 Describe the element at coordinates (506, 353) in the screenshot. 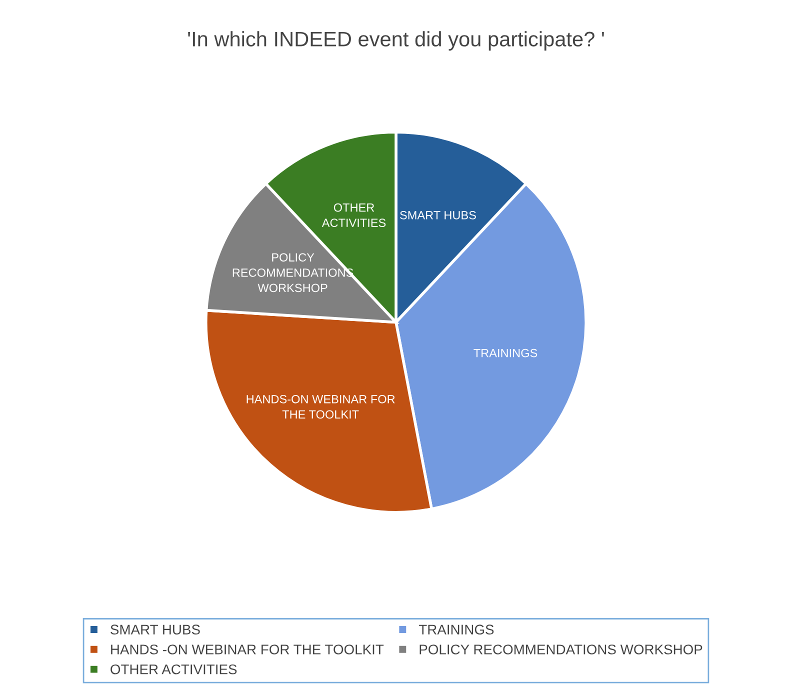

I see `data-label: TRAININGS` at that location.